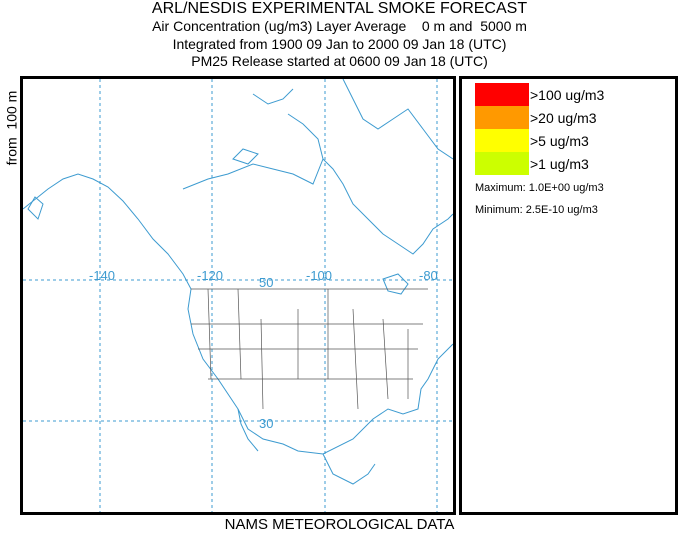 This screenshot has height=533, width=679. Describe the element at coordinates (559, 141) in the screenshot. I see `legend-label-5: >5 ug/m3` at that location.